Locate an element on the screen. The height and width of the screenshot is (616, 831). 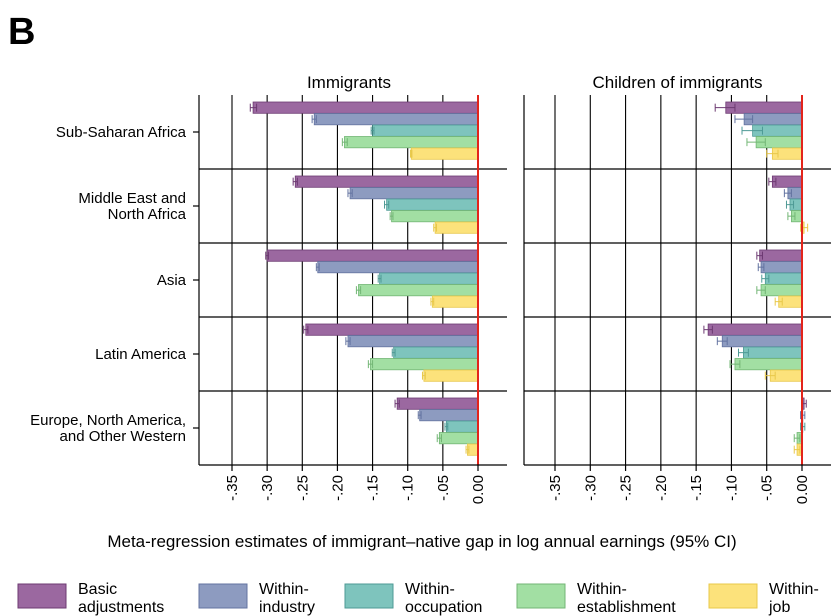
category-label: Asia is located at coordinates (172, 280).